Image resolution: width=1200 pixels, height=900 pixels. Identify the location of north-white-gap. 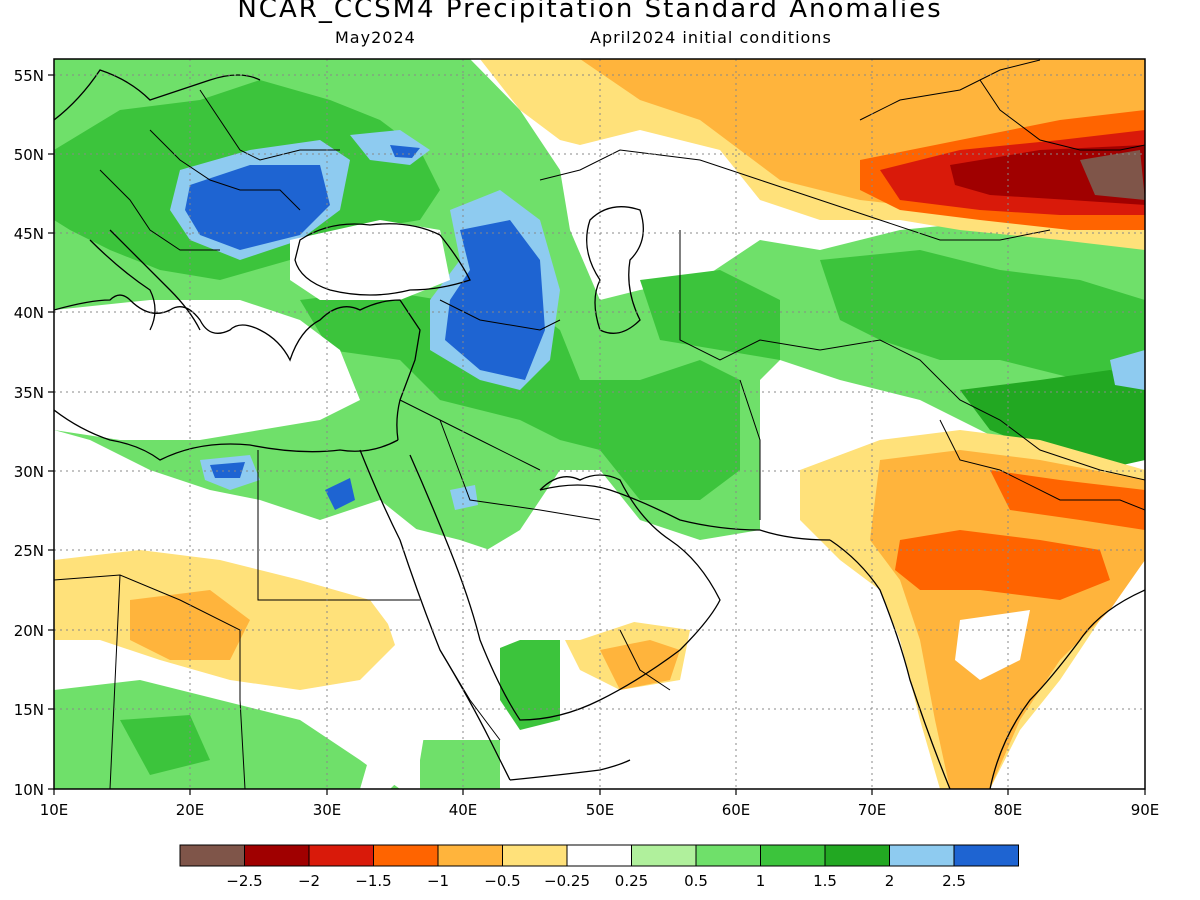
(660, 175).